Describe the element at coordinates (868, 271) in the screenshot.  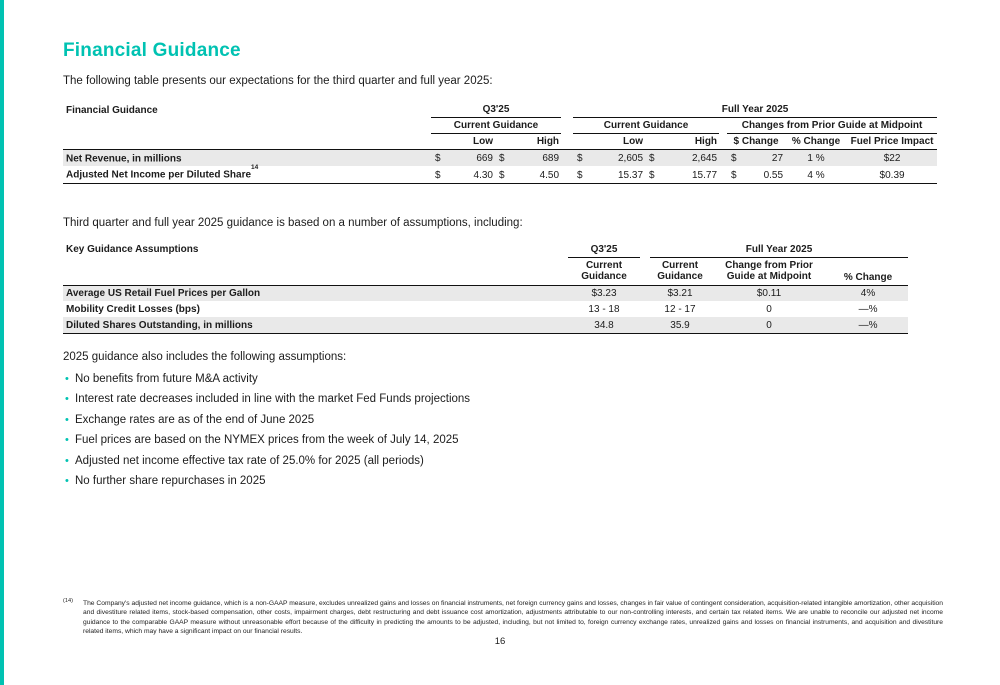
I see `t2-pct-header: % Change` at that location.